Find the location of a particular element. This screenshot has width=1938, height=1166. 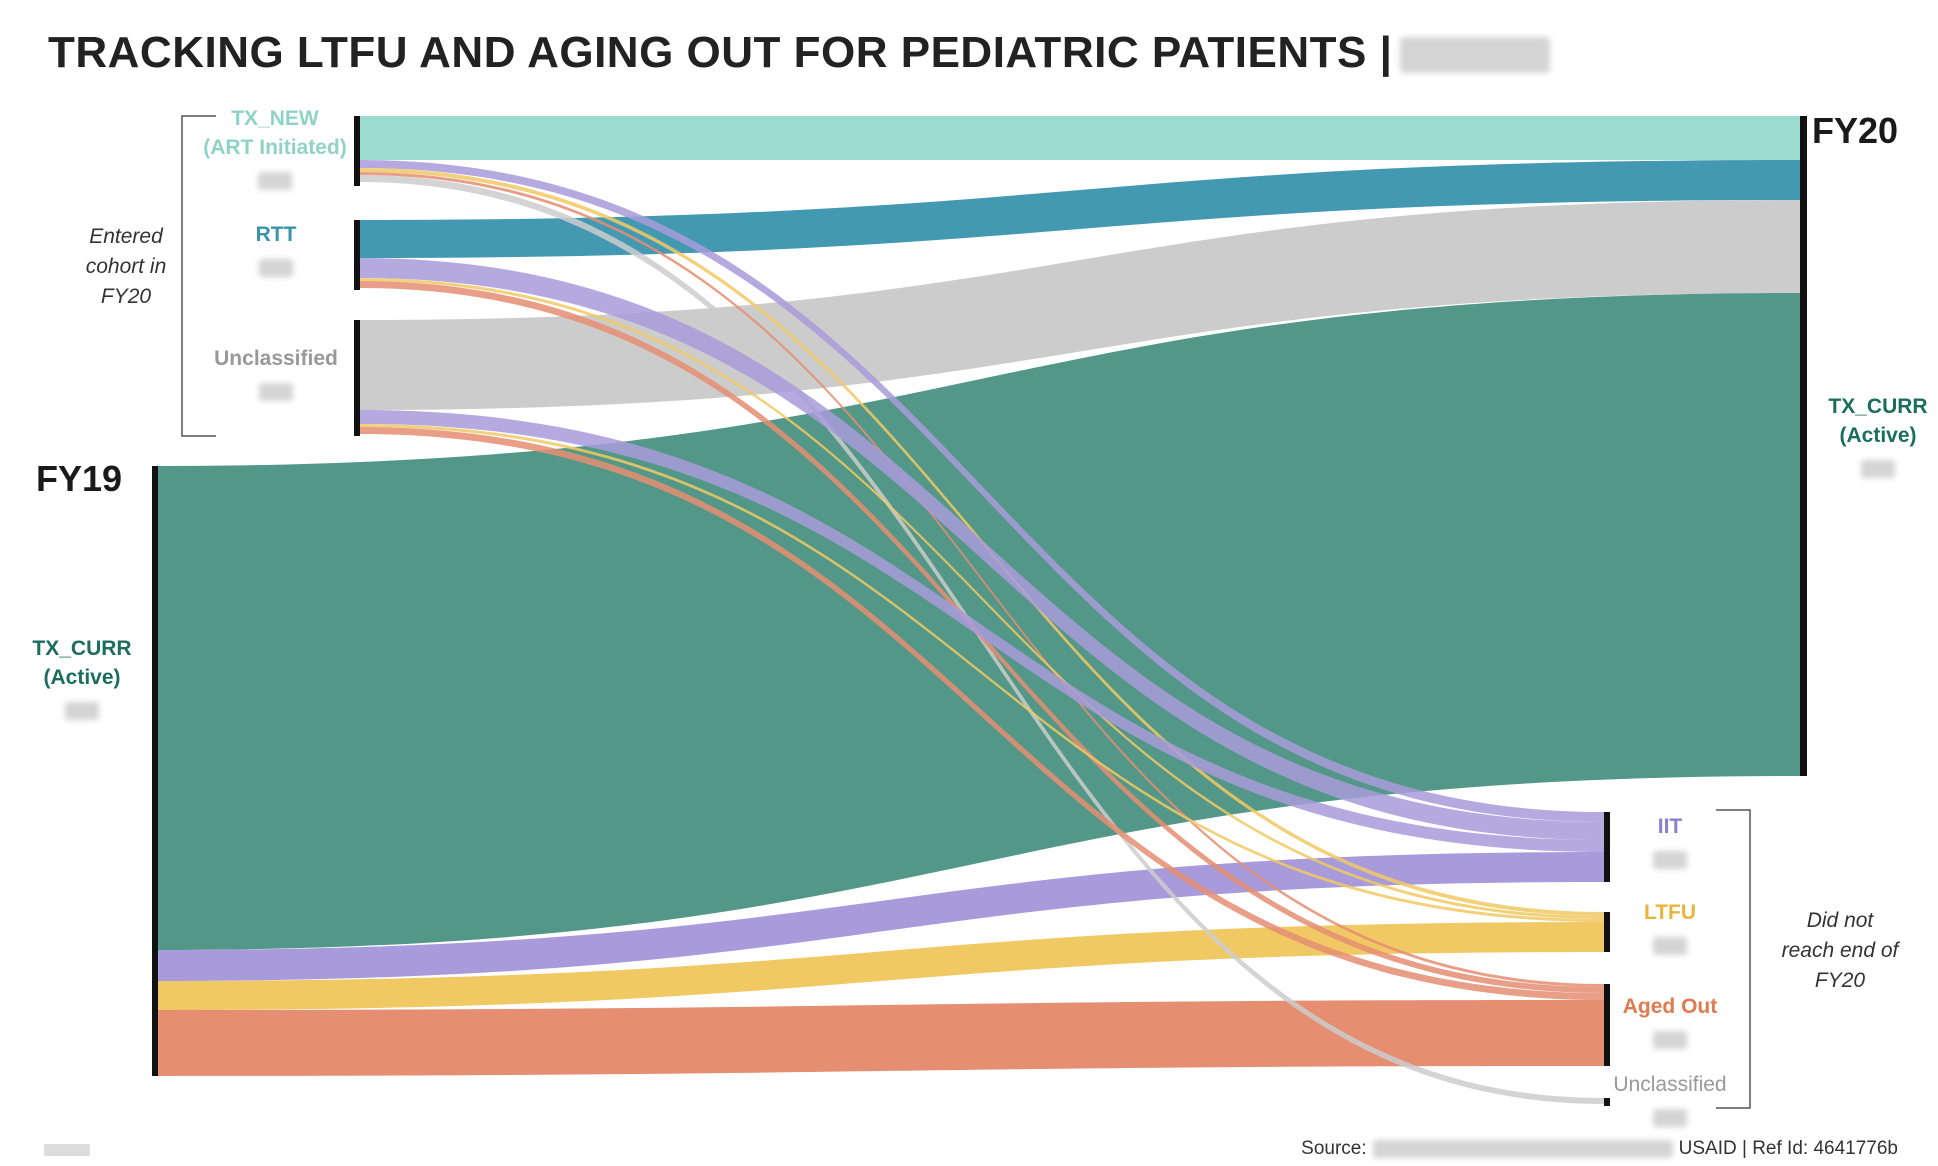

source-suffix: USAID | Ref Id: 4641776b is located at coordinates (1788, 1148).